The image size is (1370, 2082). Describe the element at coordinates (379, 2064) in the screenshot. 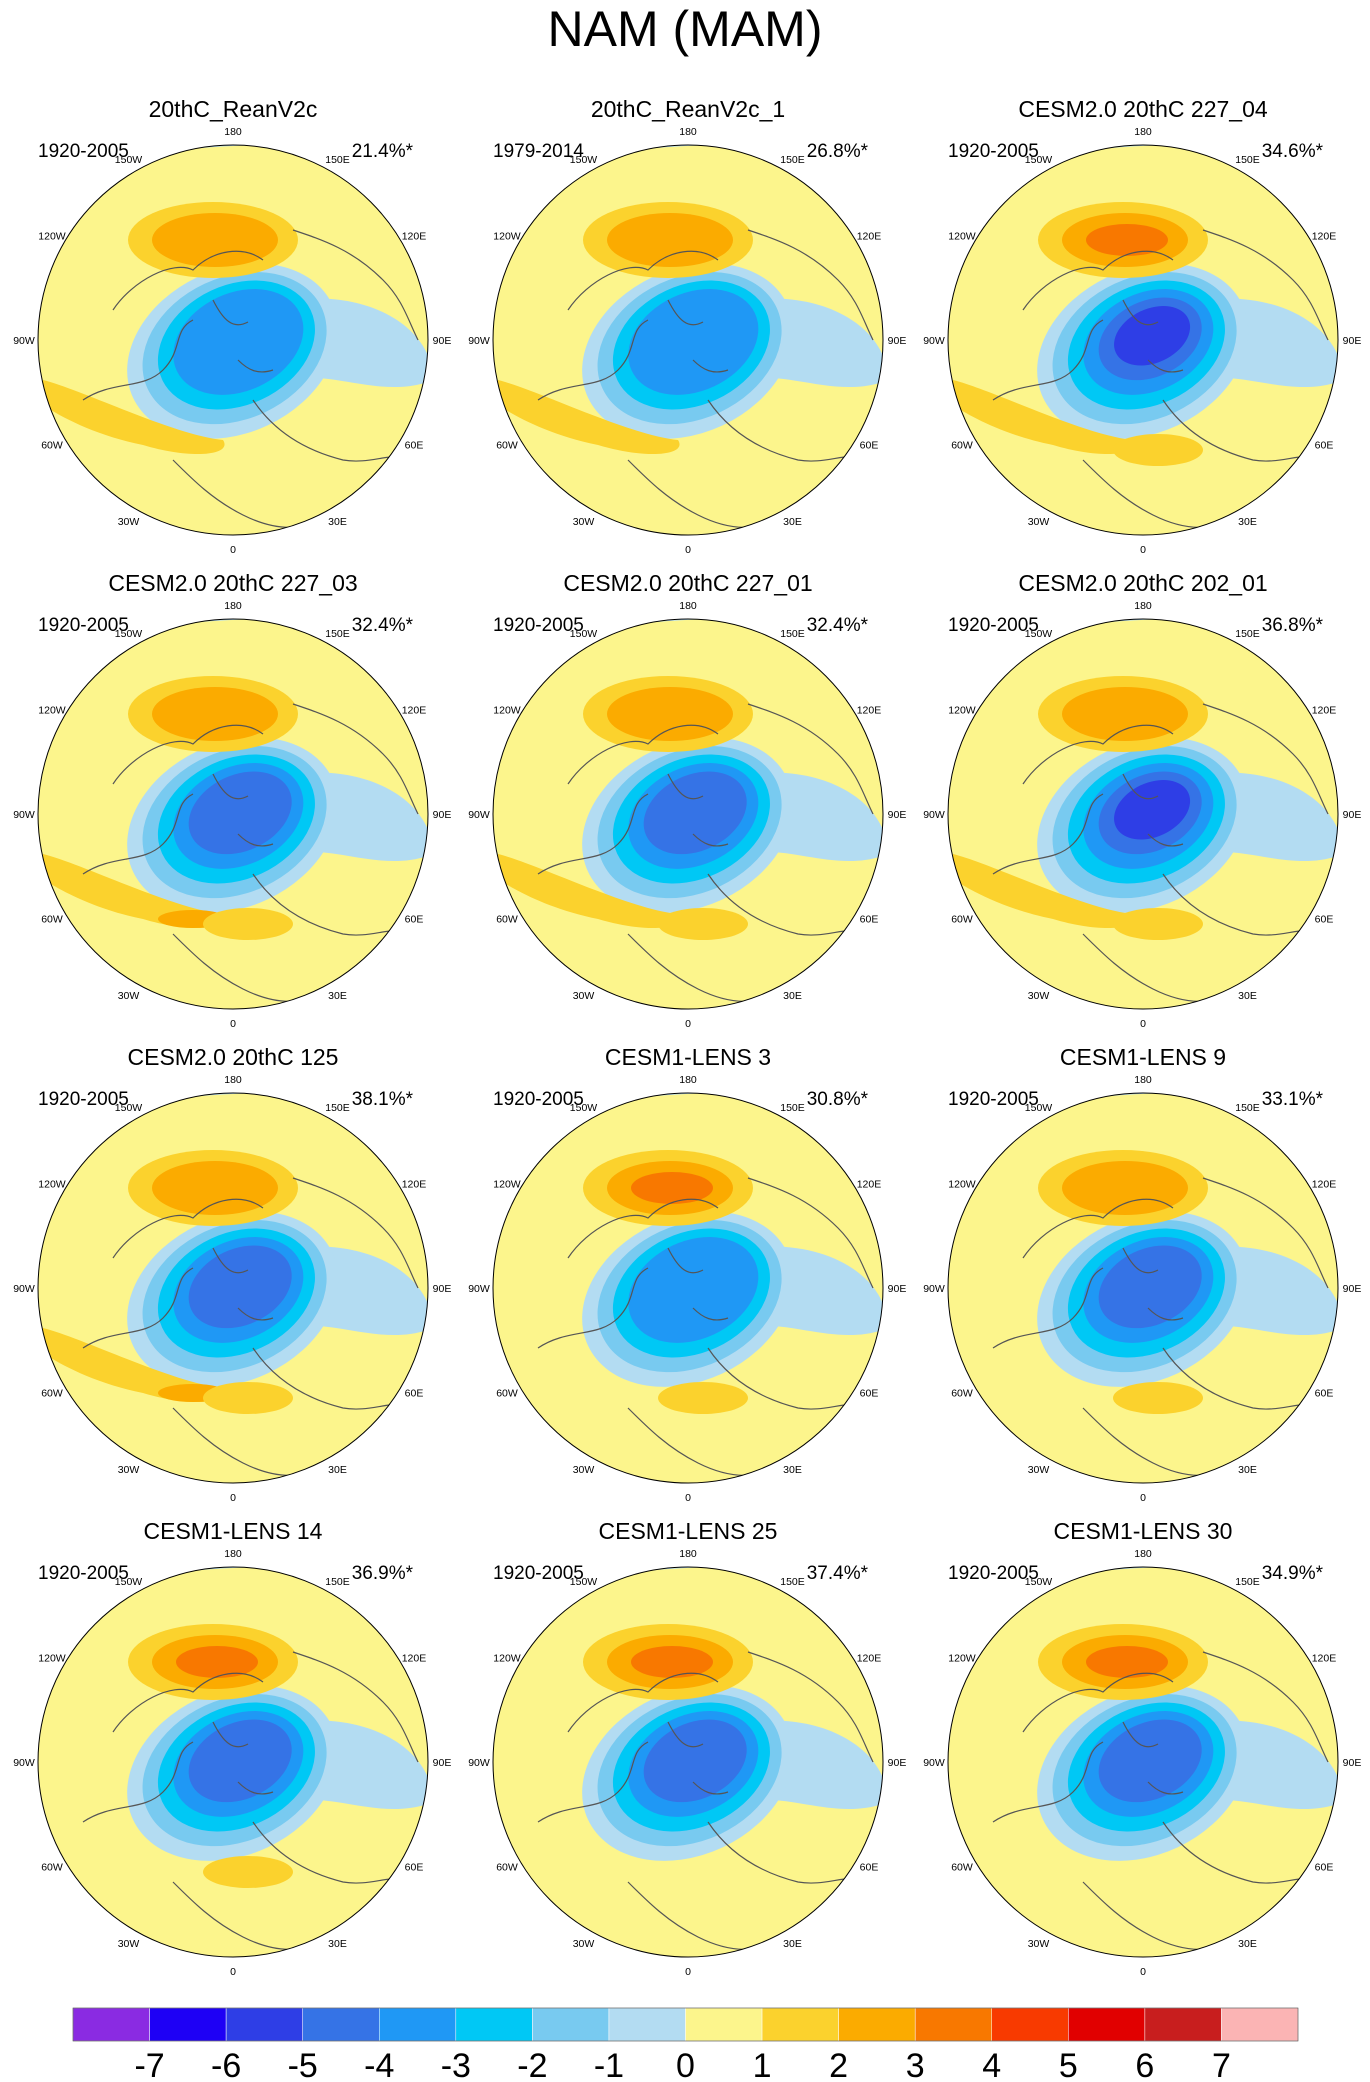

I see `colorbar-label: -4` at that location.